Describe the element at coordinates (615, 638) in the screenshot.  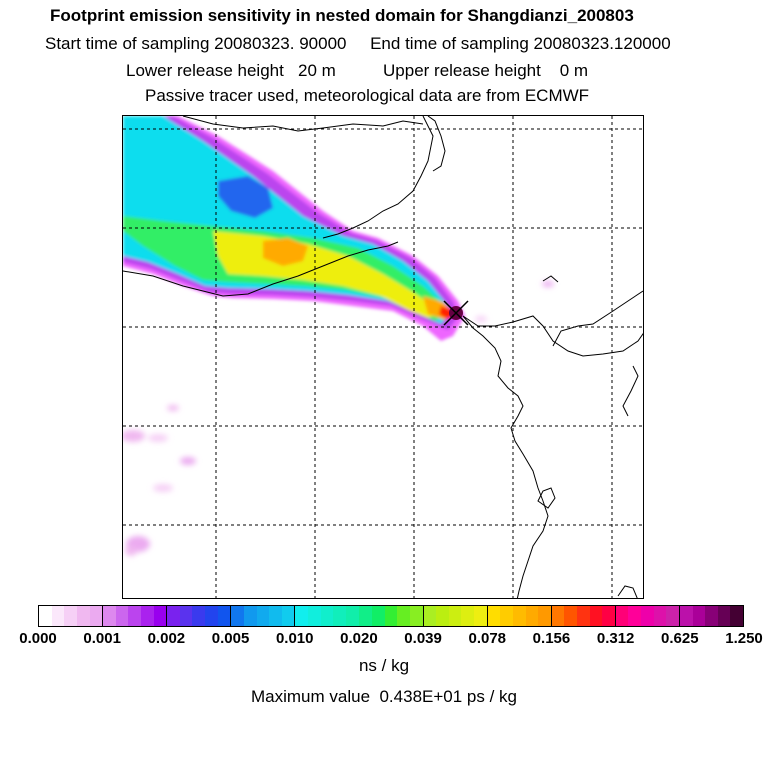
I see `colorbar-tick-label: 0.312` at that location.